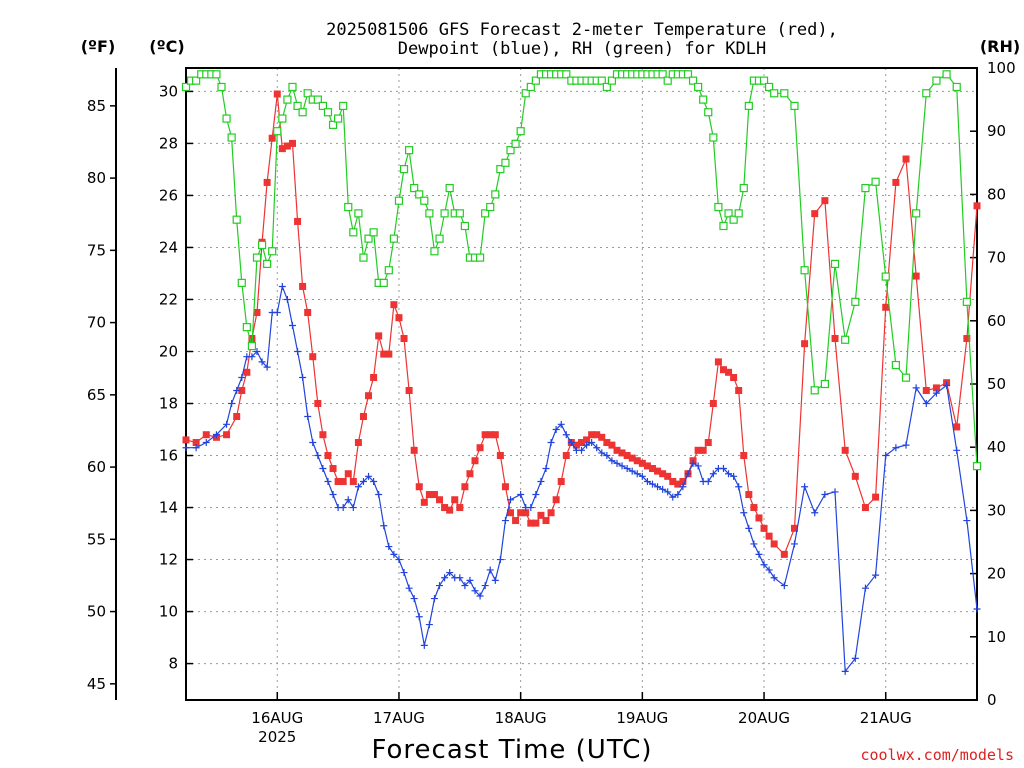  What do you see at coordinates (96, 539) in the screenshot?
I see `fahrenheit-tick-label: 55` at bounding box center [96, 539].